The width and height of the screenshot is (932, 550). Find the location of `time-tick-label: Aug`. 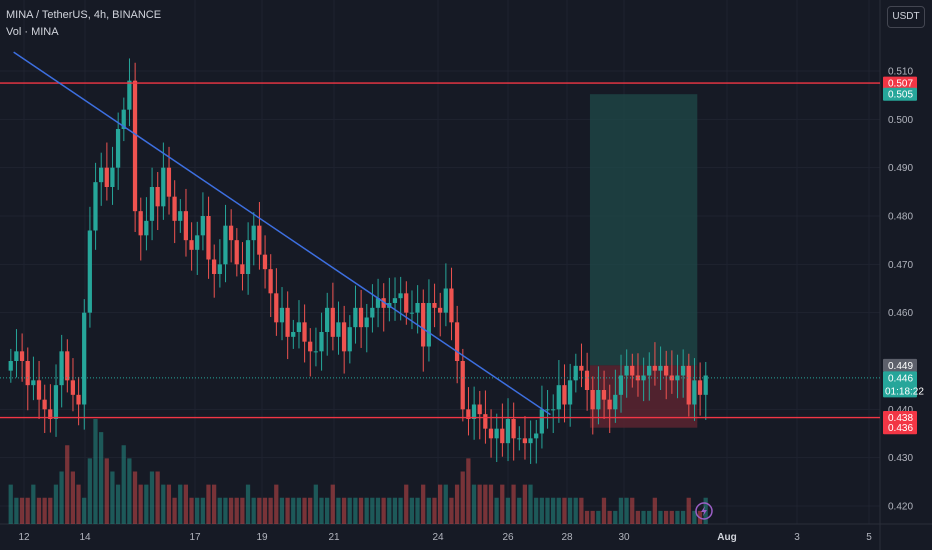

time-tick-label: Aug is located at coordinates (726, 537).